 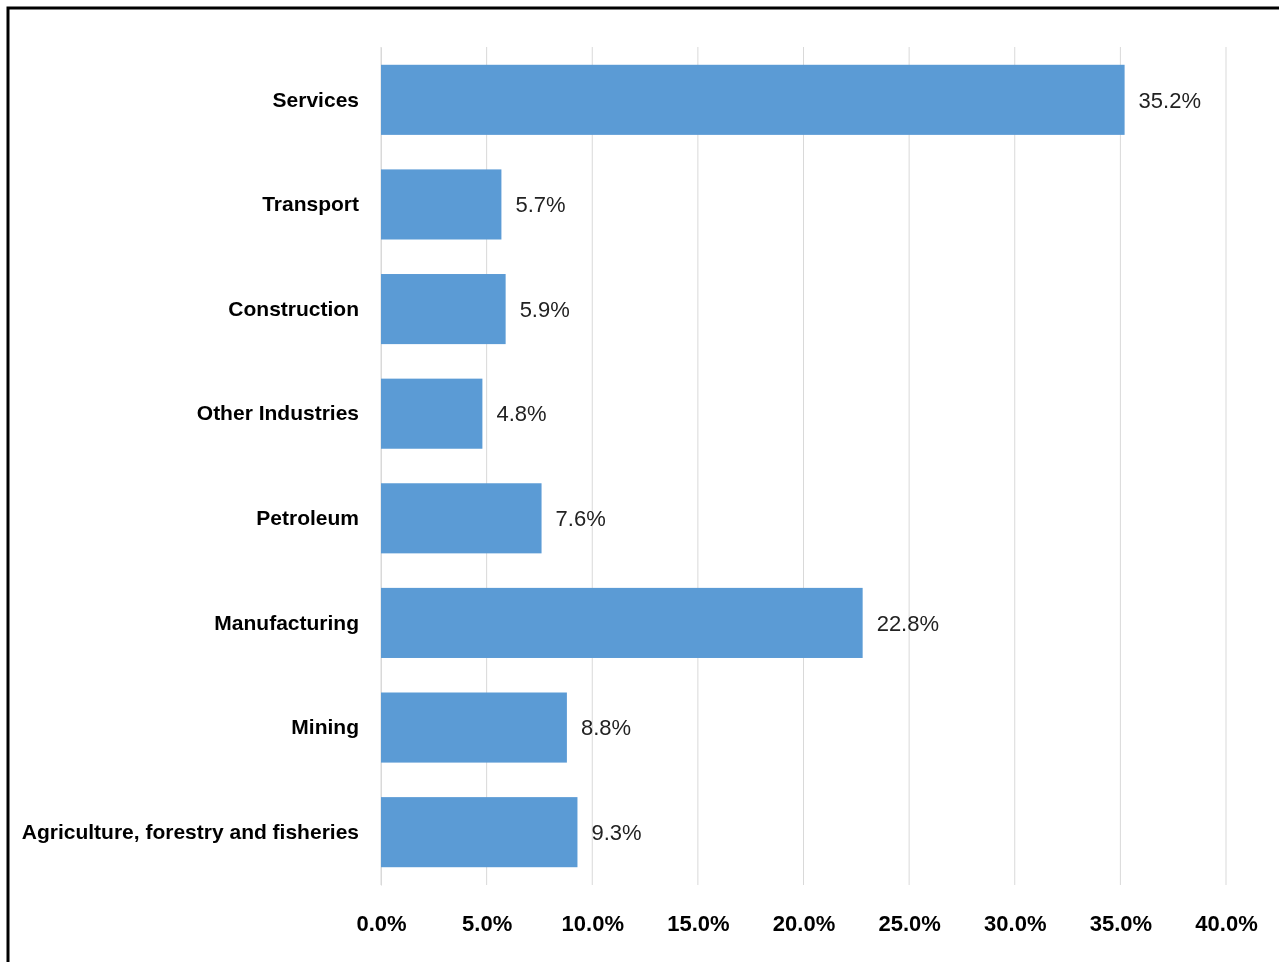 I want to click on y-tick-label: Construction, so click(x=293, y=308).